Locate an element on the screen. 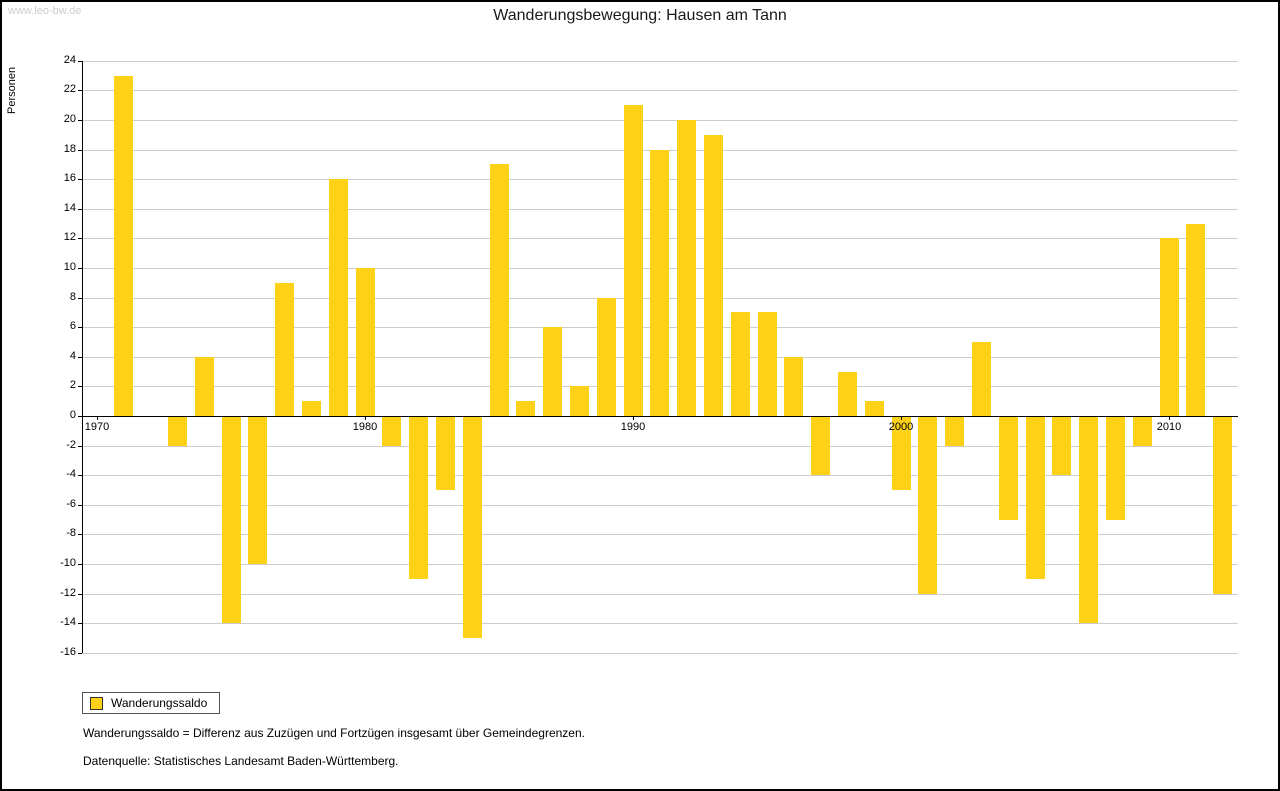 The width and height of the screenshot is (1280, 791). x-tick-label: 2010 is located at coordinates (1169, 427).